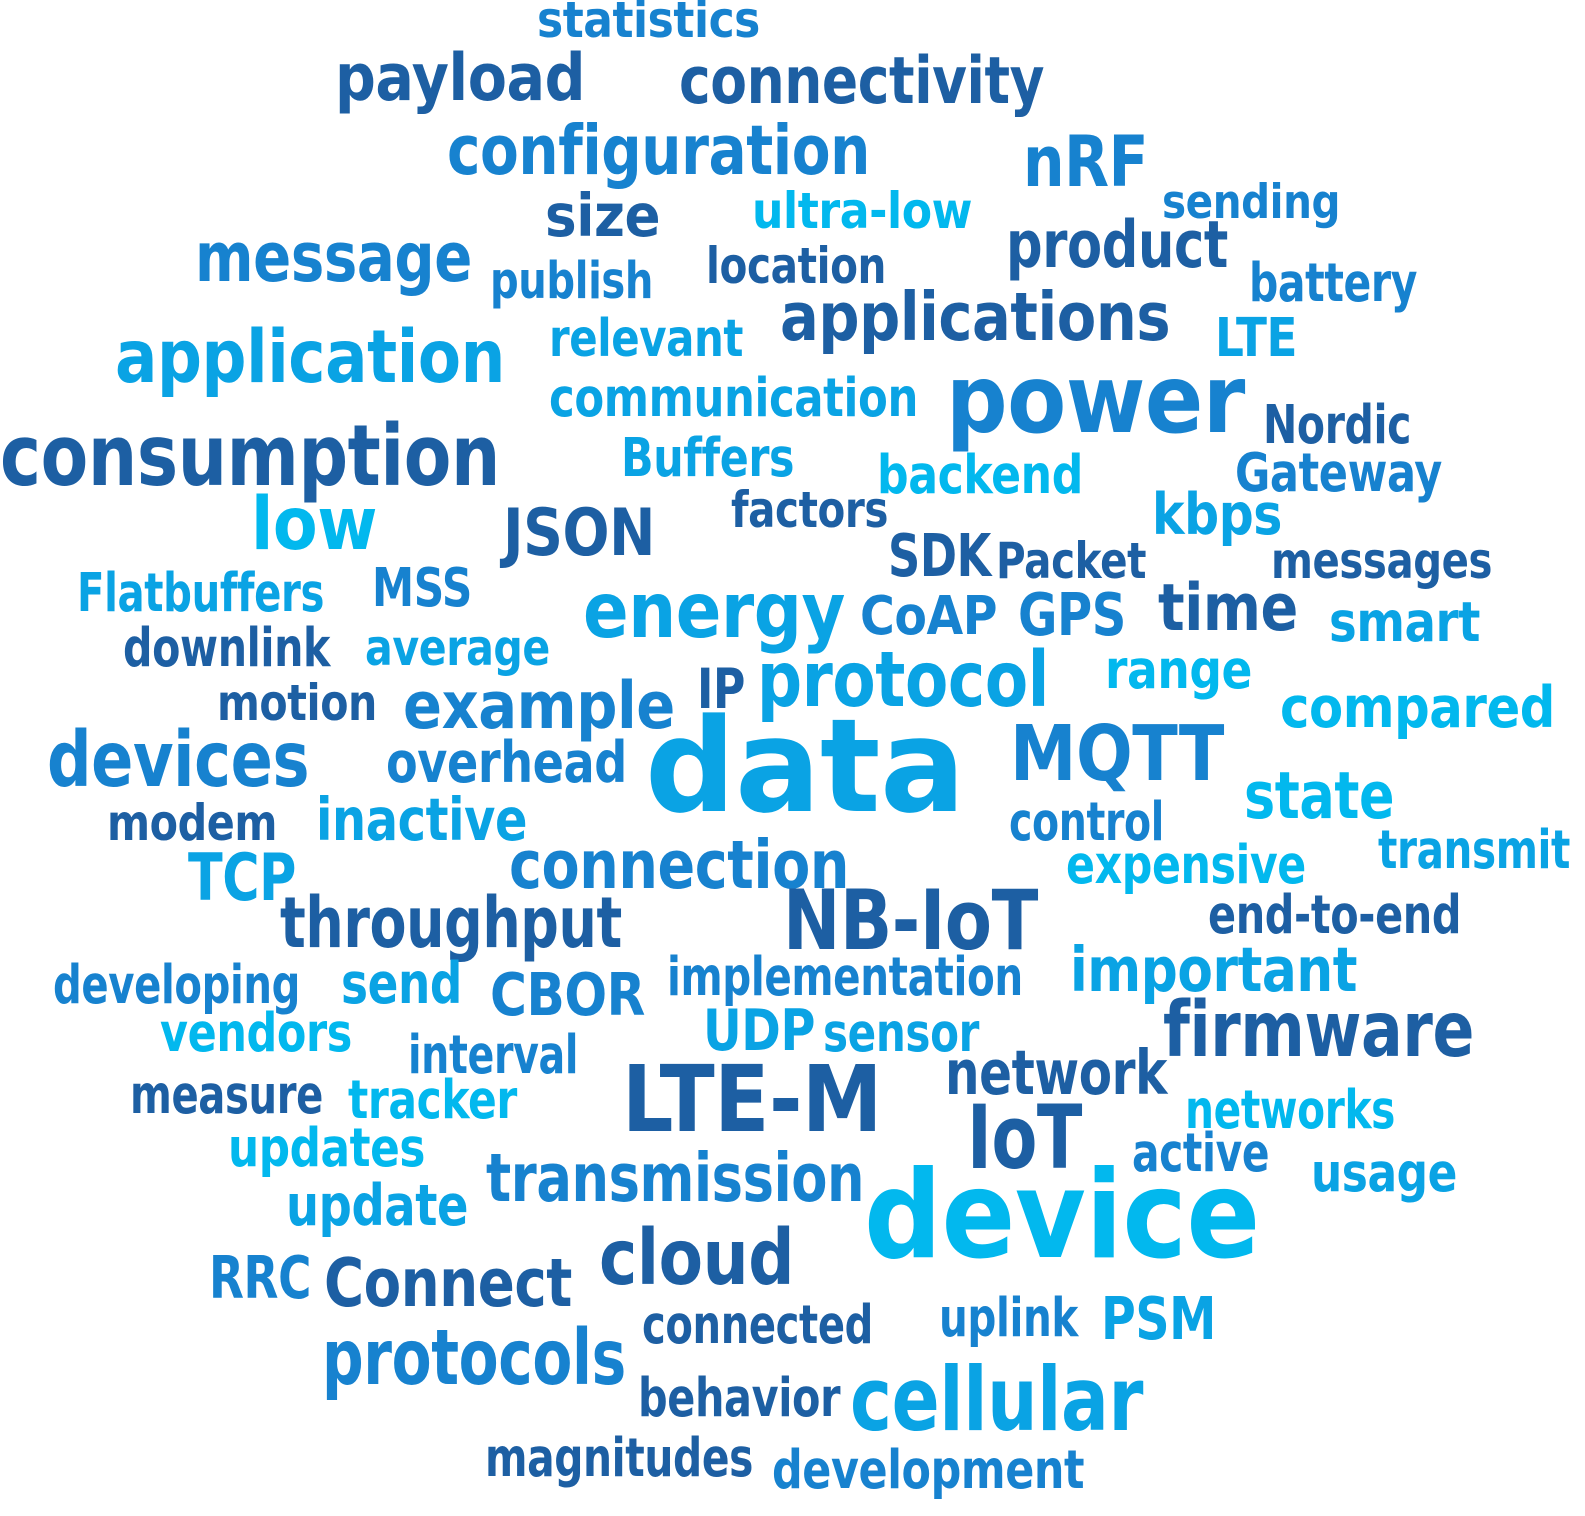  Describe the element at coordinates (493, 1054) in the screenshot. I see `word-interval: interval` at that location.